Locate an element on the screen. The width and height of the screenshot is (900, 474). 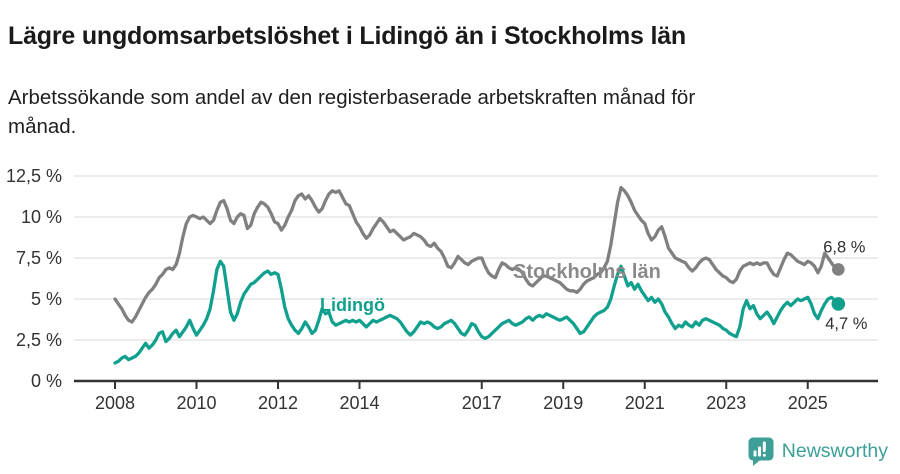
newsworthy-attribution: Newsworthy is located at coordinates (818, 451).